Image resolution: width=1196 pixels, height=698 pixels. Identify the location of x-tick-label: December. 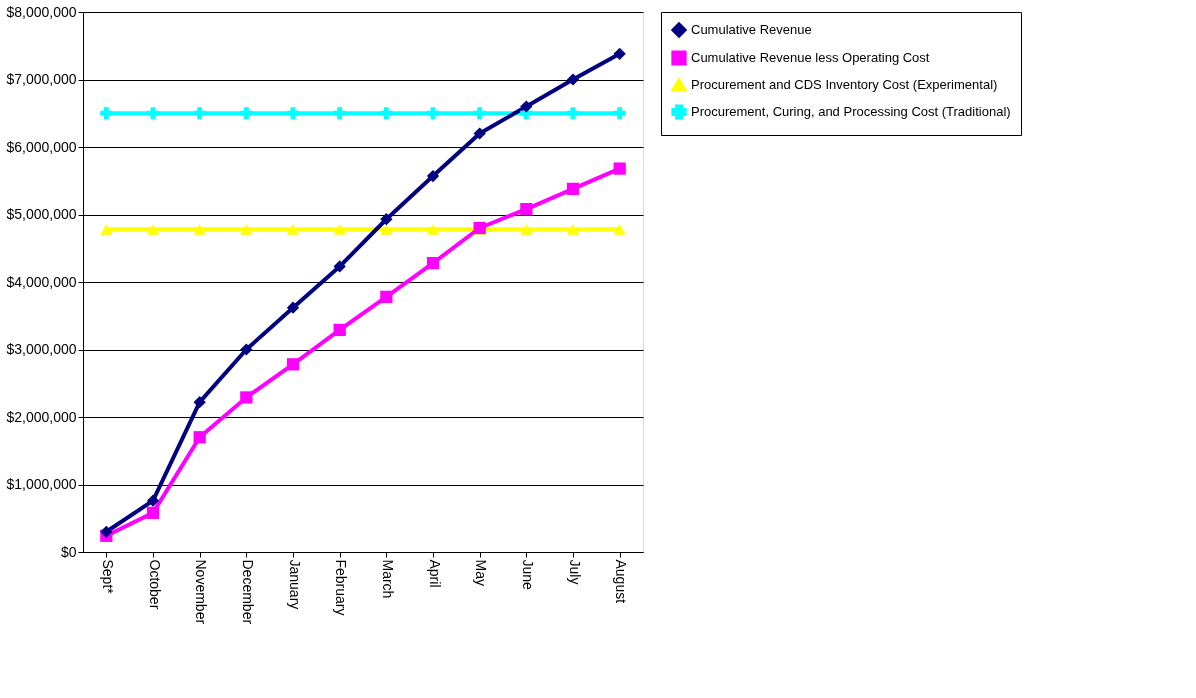
(247, 592).